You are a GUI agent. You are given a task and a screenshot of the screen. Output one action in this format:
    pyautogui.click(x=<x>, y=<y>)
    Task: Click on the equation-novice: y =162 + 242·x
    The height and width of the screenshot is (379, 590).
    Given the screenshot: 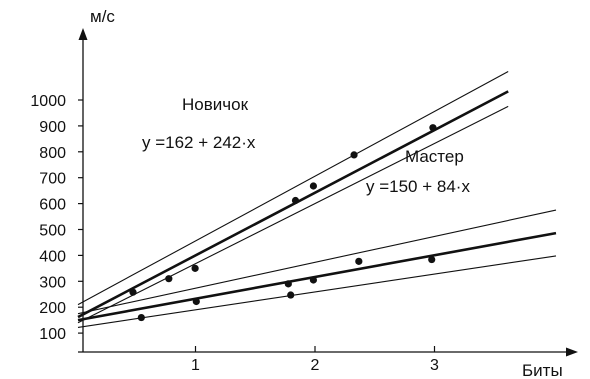 What is the action you would take?
    pyautogui.click(x=199, y=142)
    